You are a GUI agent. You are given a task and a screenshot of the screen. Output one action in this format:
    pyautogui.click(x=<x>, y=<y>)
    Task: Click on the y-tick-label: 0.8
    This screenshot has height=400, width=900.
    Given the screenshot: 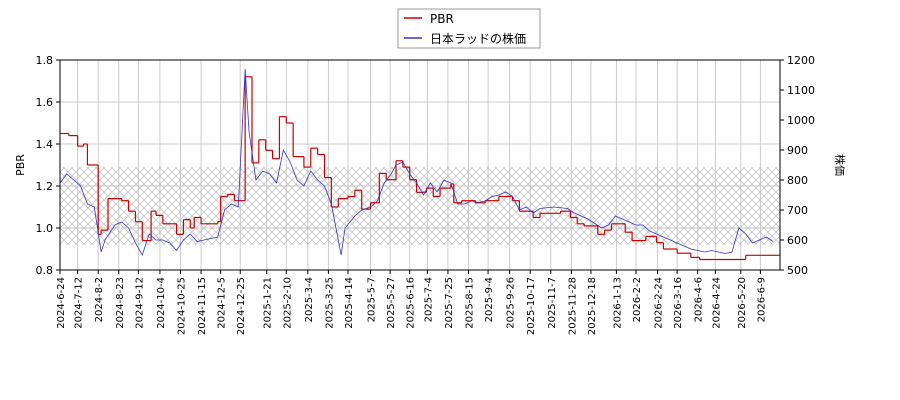 What is the action you would take?
    pyautogui.click(x=45, y=270)
    